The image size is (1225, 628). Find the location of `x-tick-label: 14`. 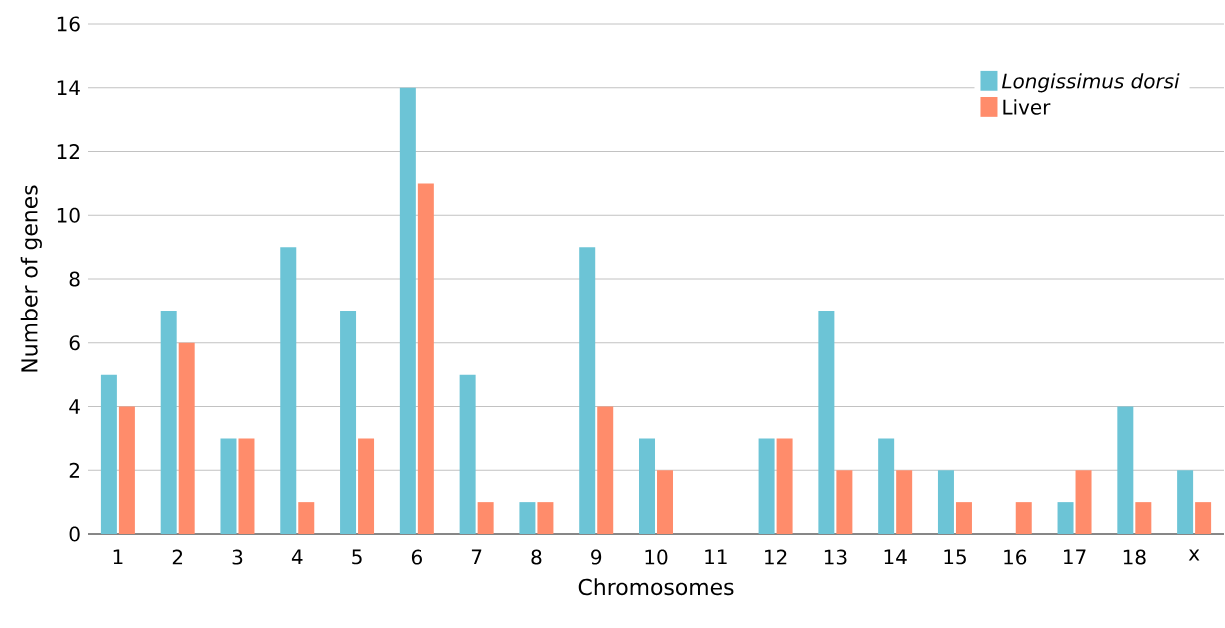

x-tick-label: 14 is located at coordinates (895, 557).